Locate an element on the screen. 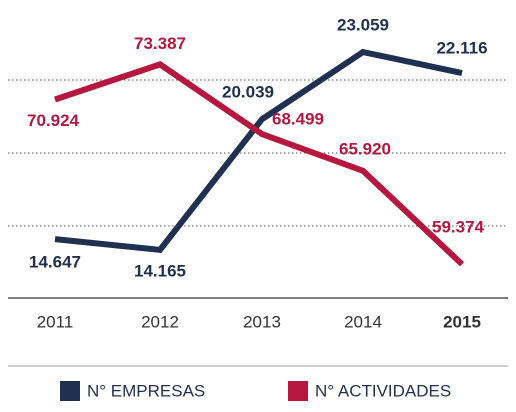 This screenshot has width=516, height=412. data-label: 14.165 is located at coordinates (160, 270).